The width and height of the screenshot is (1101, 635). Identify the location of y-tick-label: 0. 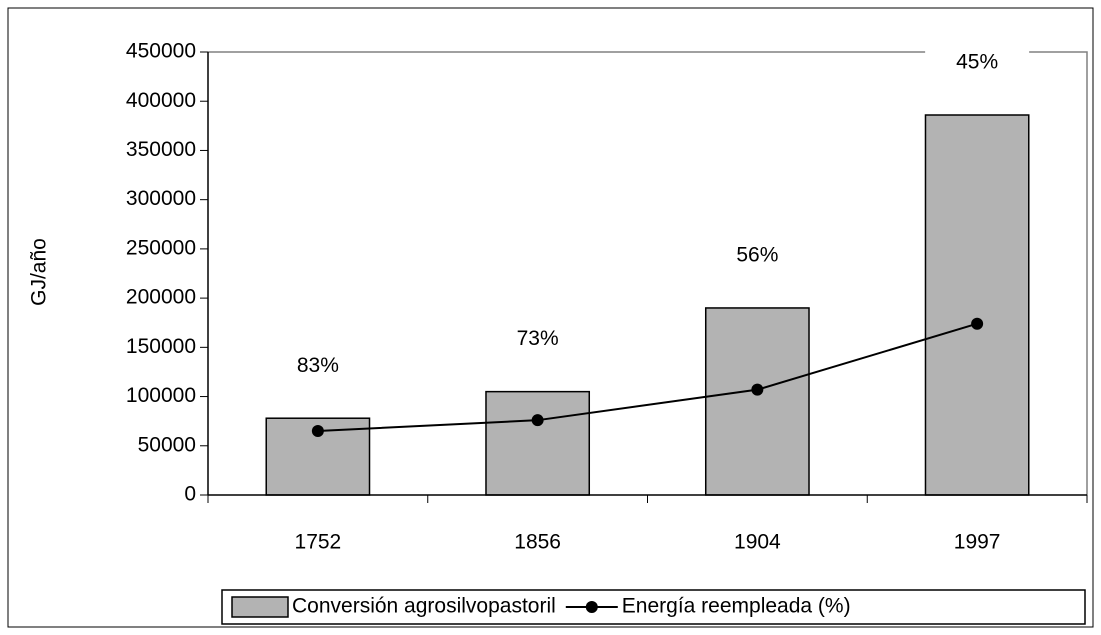
(190, 494).